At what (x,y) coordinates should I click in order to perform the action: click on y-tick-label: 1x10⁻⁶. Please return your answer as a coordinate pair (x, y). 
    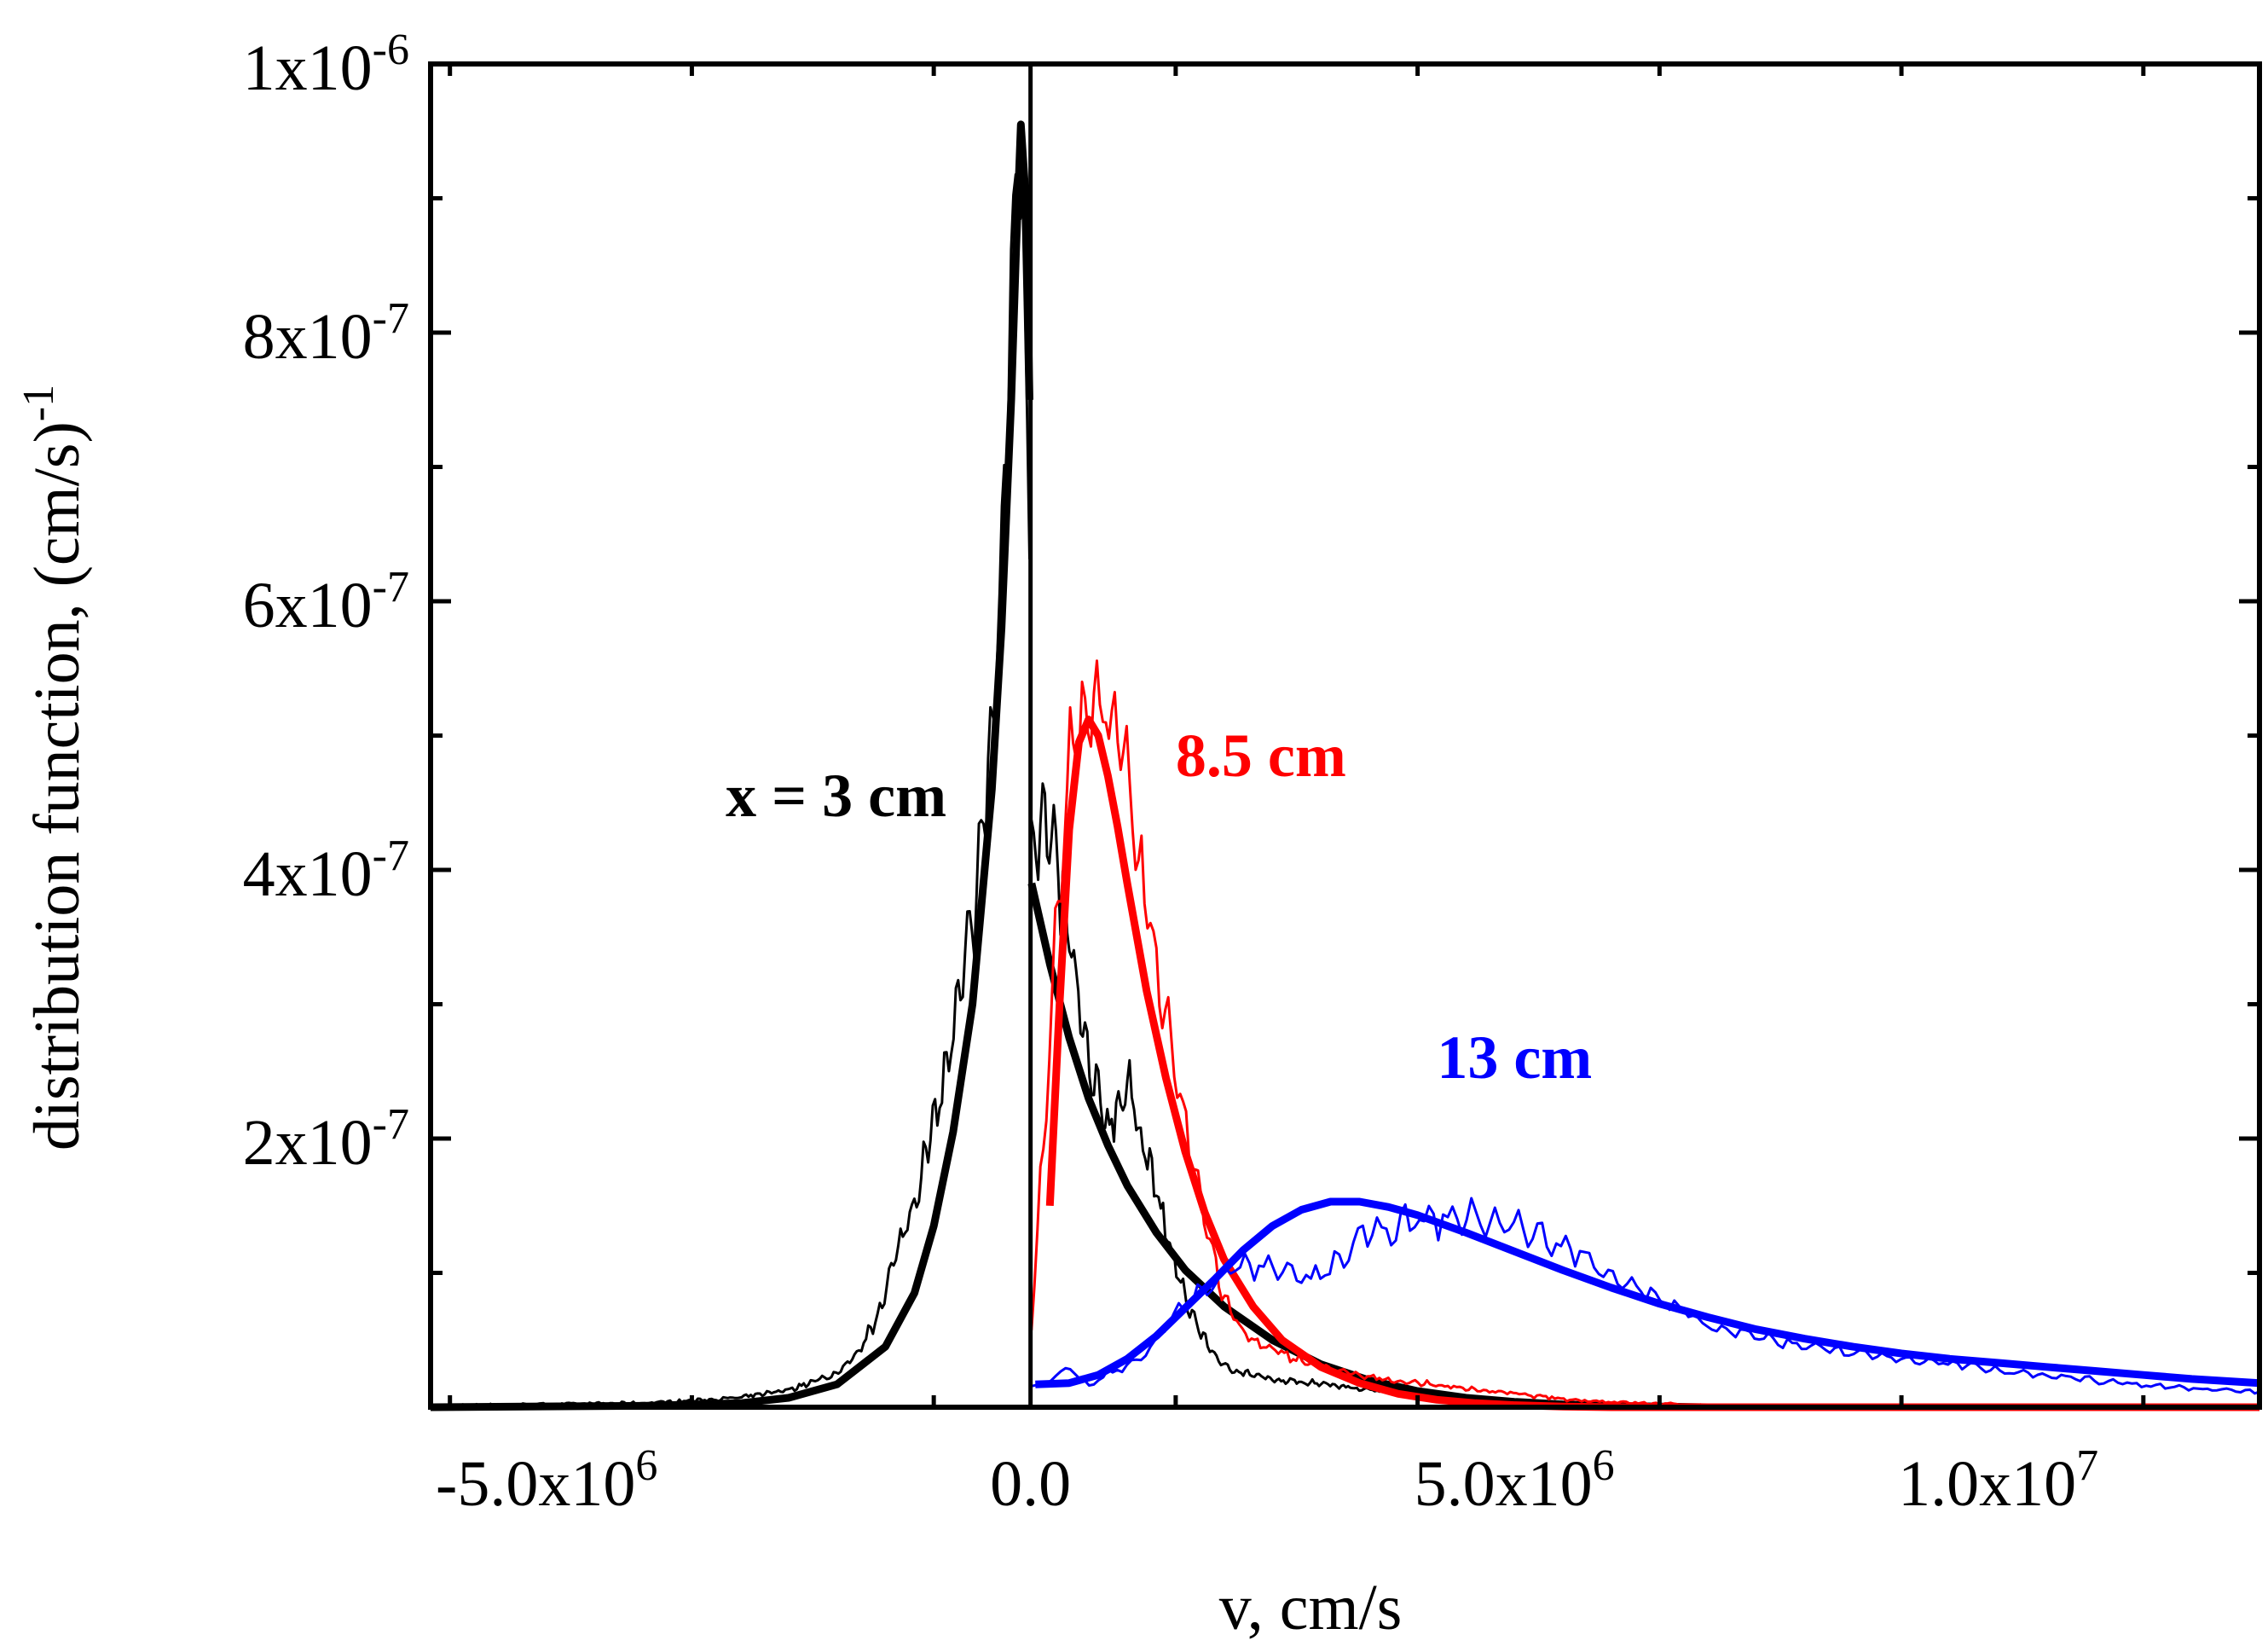
    Looking at the image, I should click on (326, 65).